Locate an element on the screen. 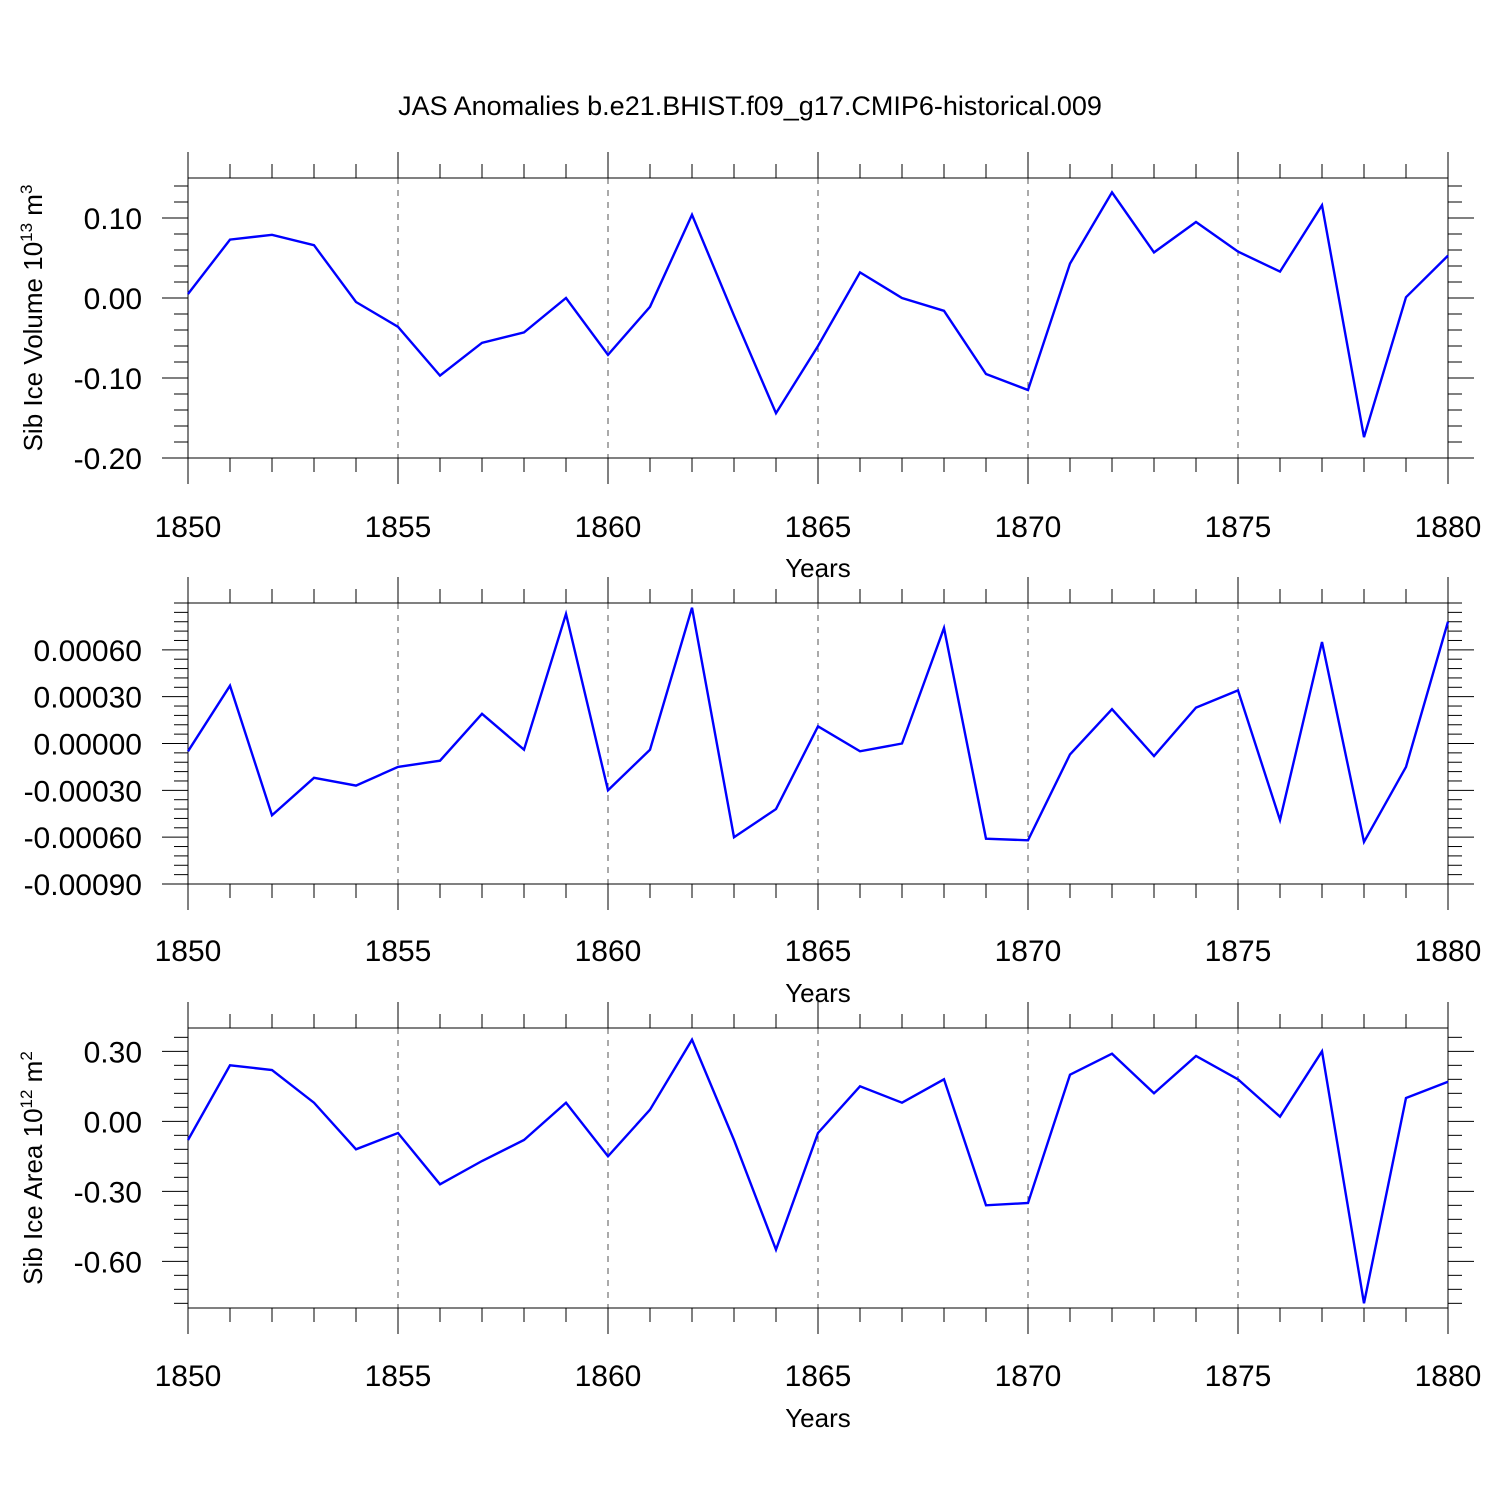 The height and width of the screenshot is (1505, 1500). y-tick-label: 0.10 is located at coordinates (113, 219).